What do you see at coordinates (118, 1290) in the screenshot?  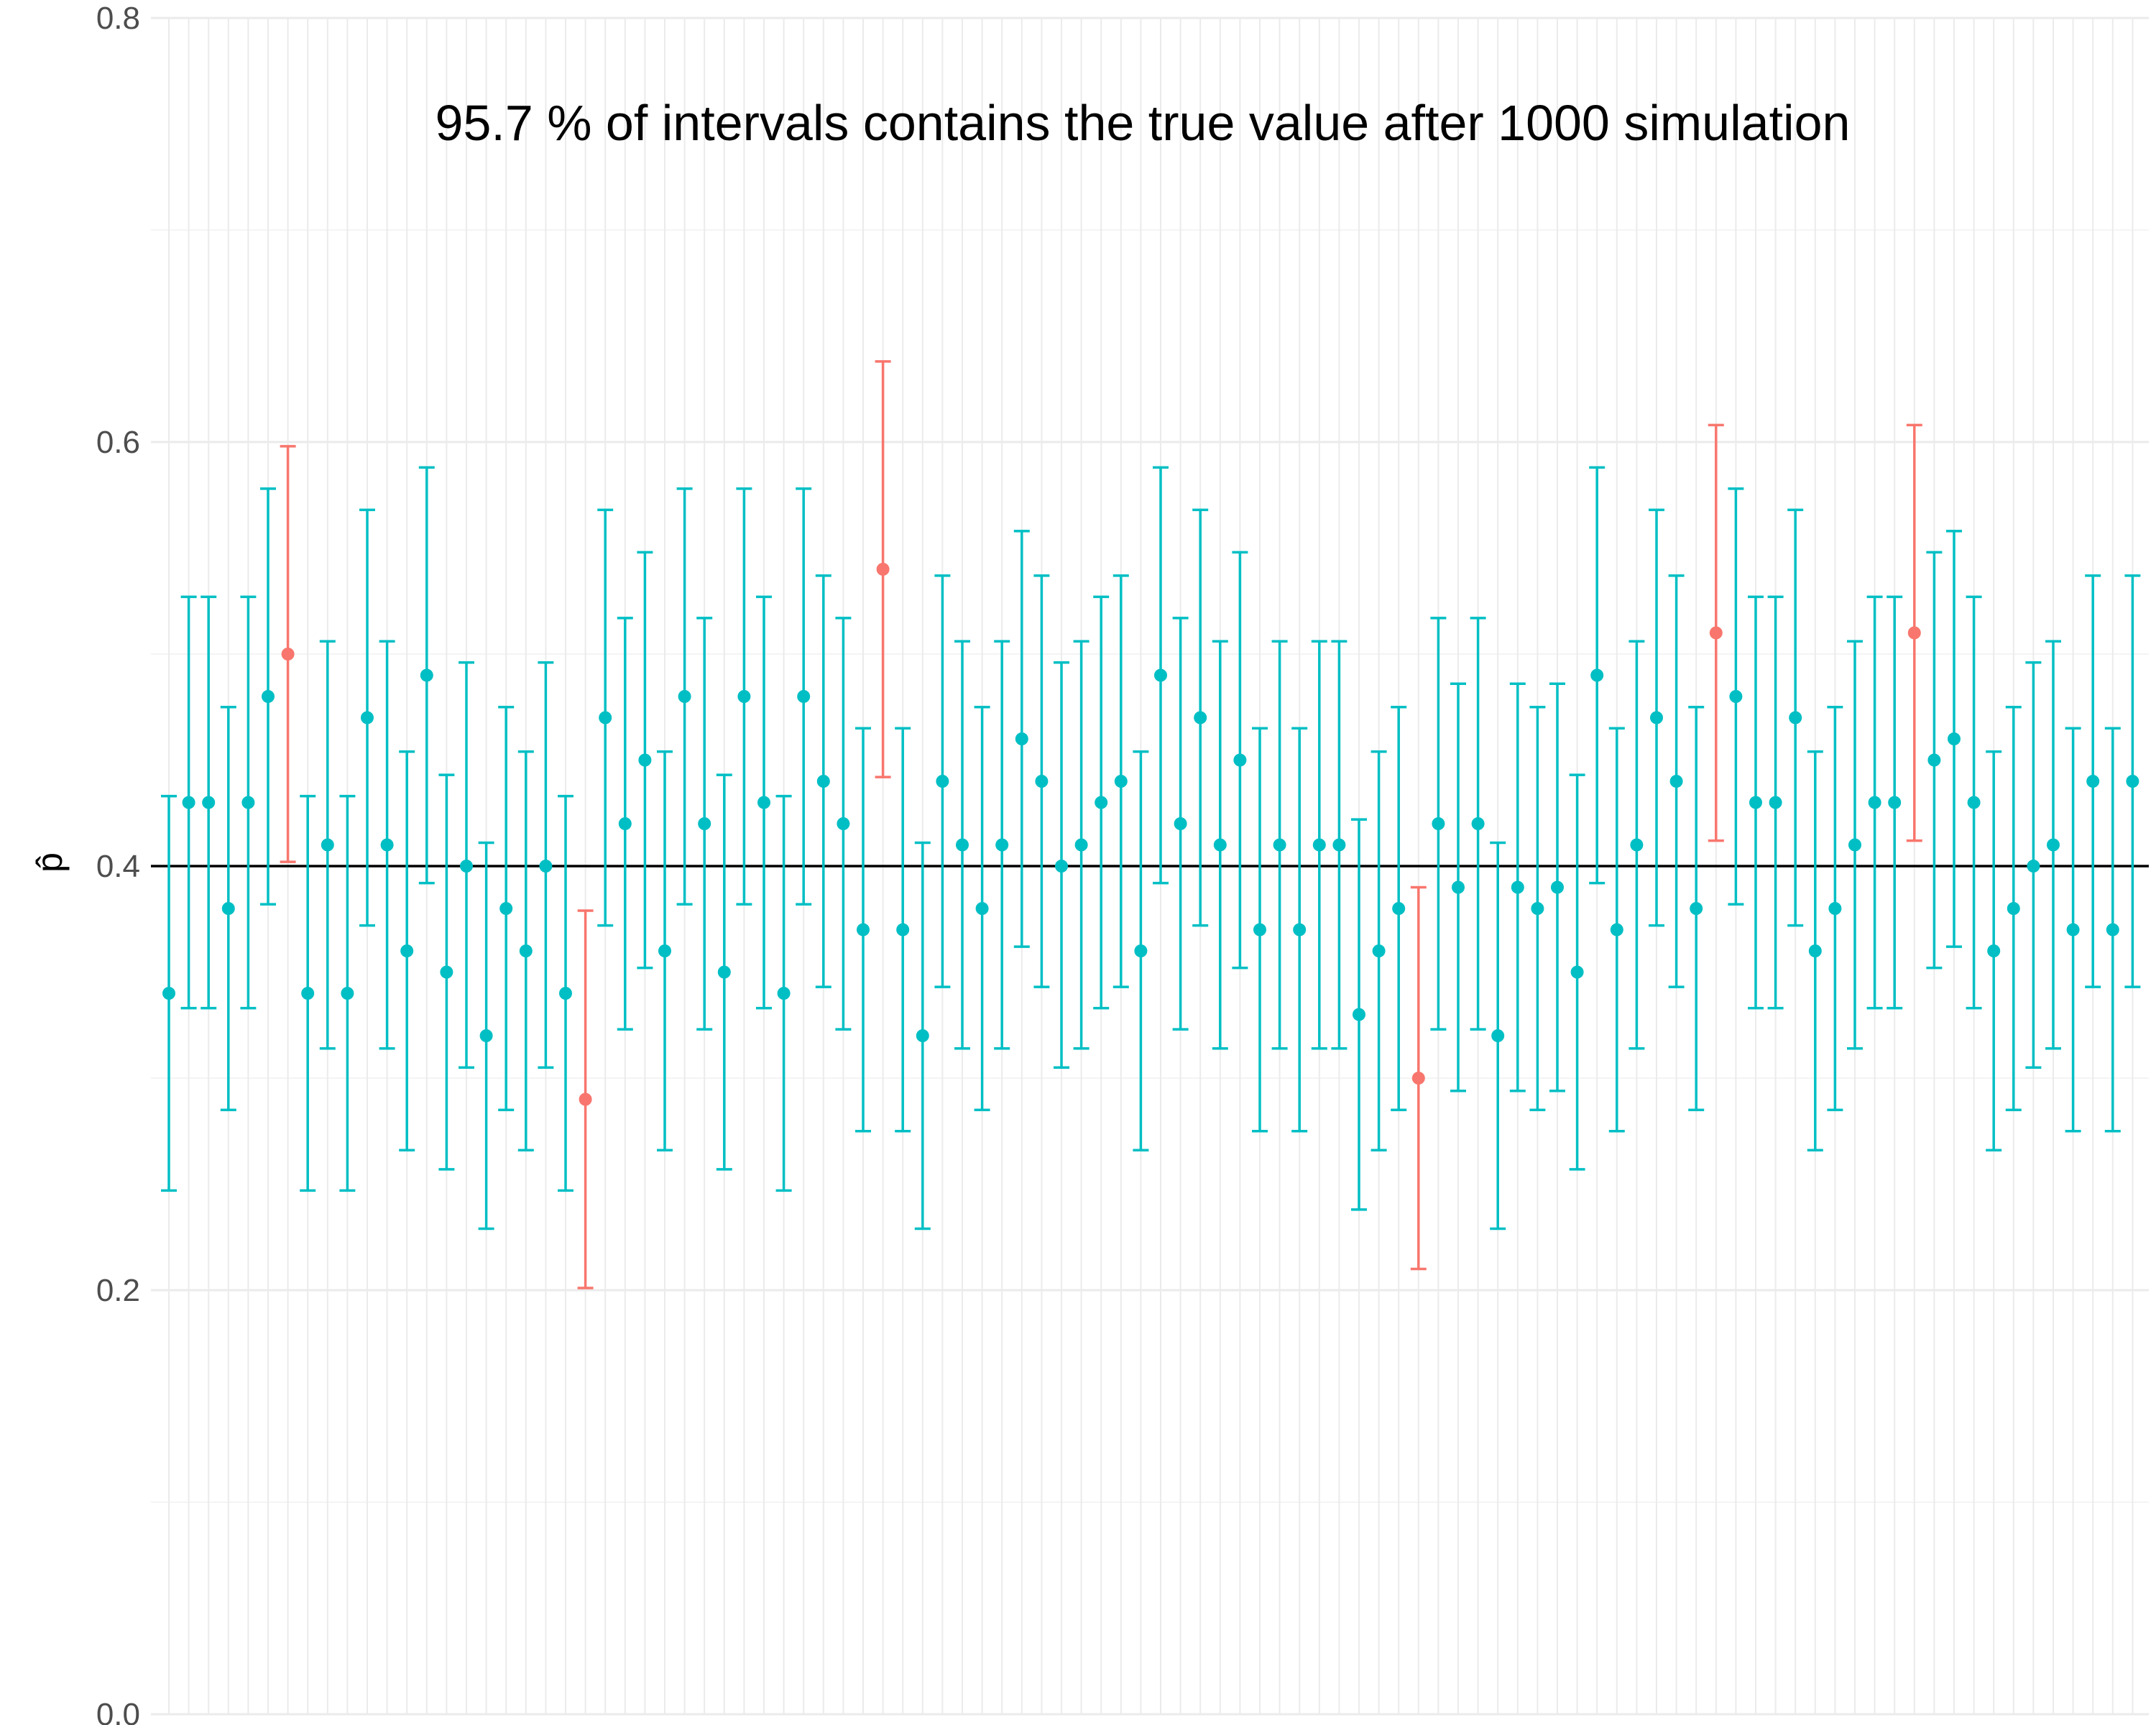 I see `y-tick-label: 0.2` at bounding box center [118, 1290].